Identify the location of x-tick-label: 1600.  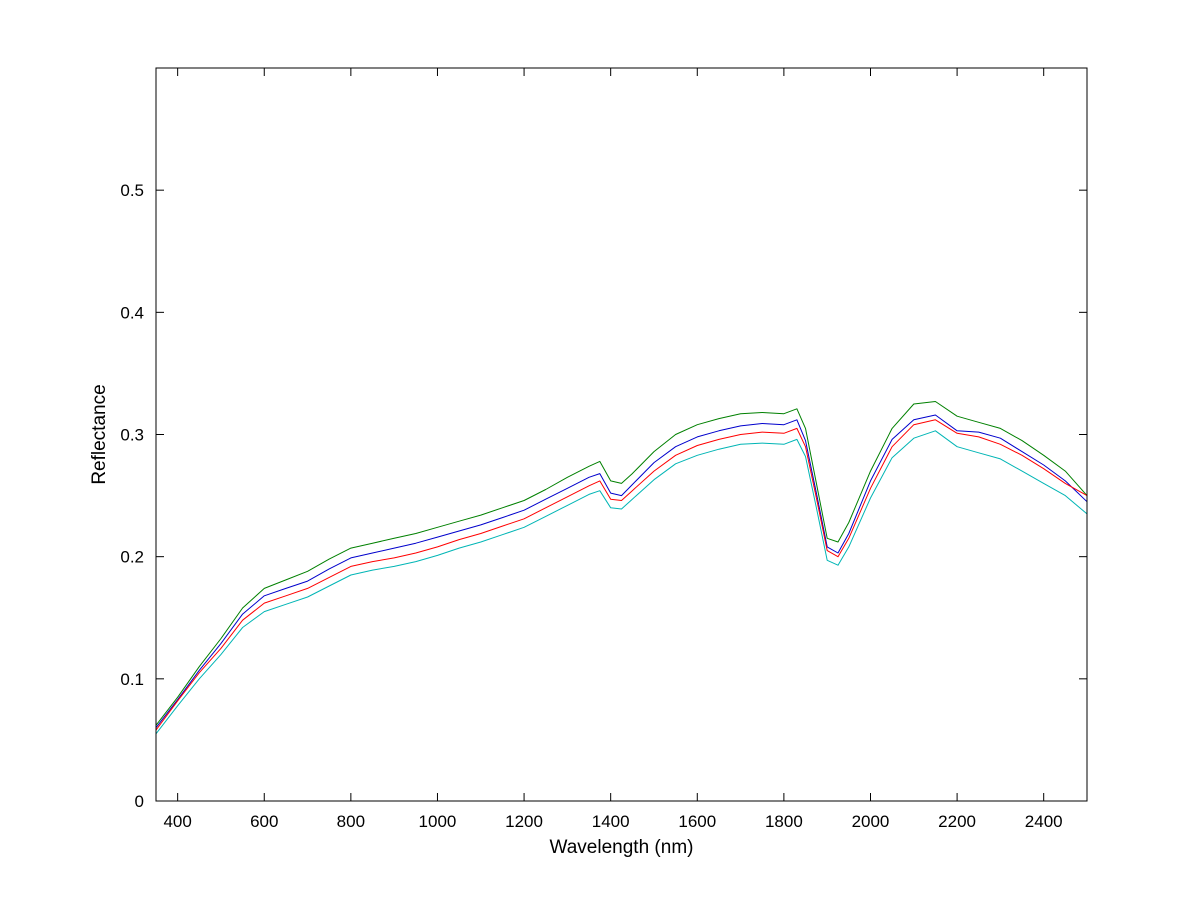
(697, 821).